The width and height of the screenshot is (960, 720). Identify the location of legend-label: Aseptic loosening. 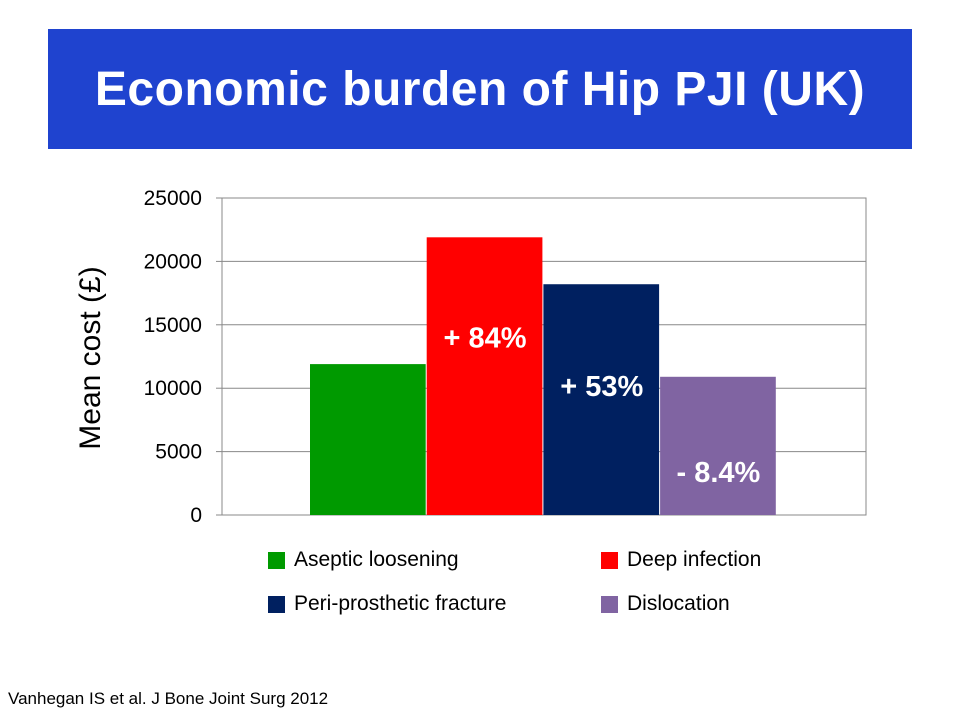
(376, 559).